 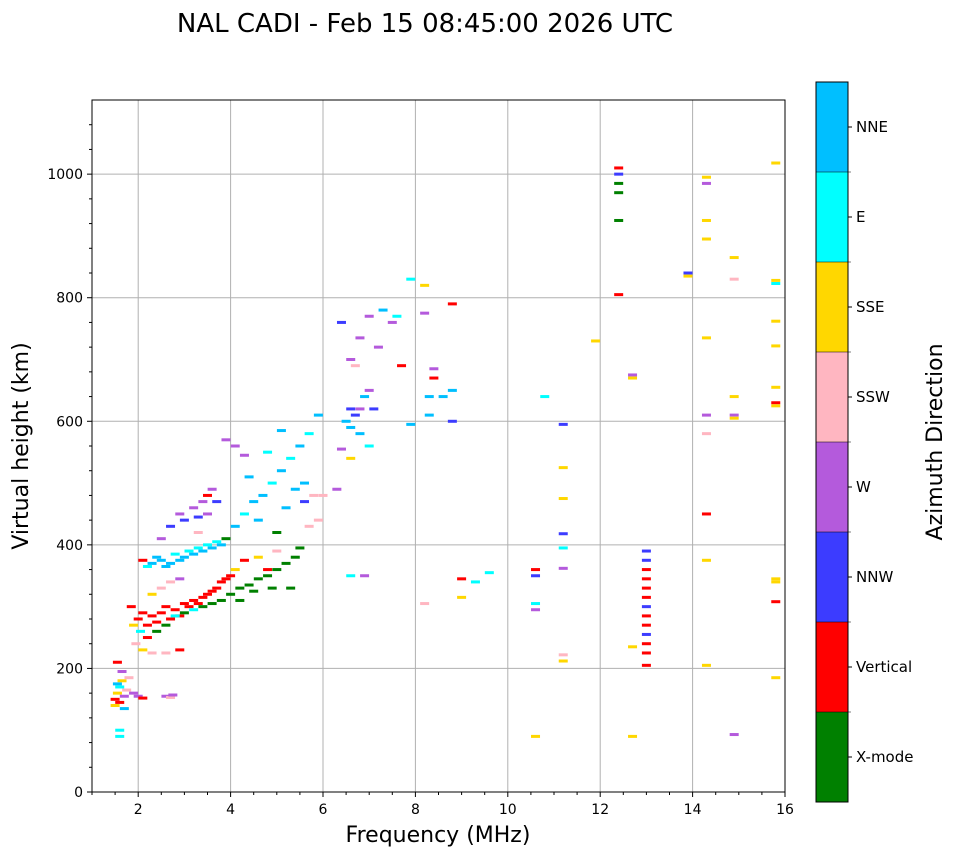 I want to click on y-tick-label: 200, so click(x=69, y=669).